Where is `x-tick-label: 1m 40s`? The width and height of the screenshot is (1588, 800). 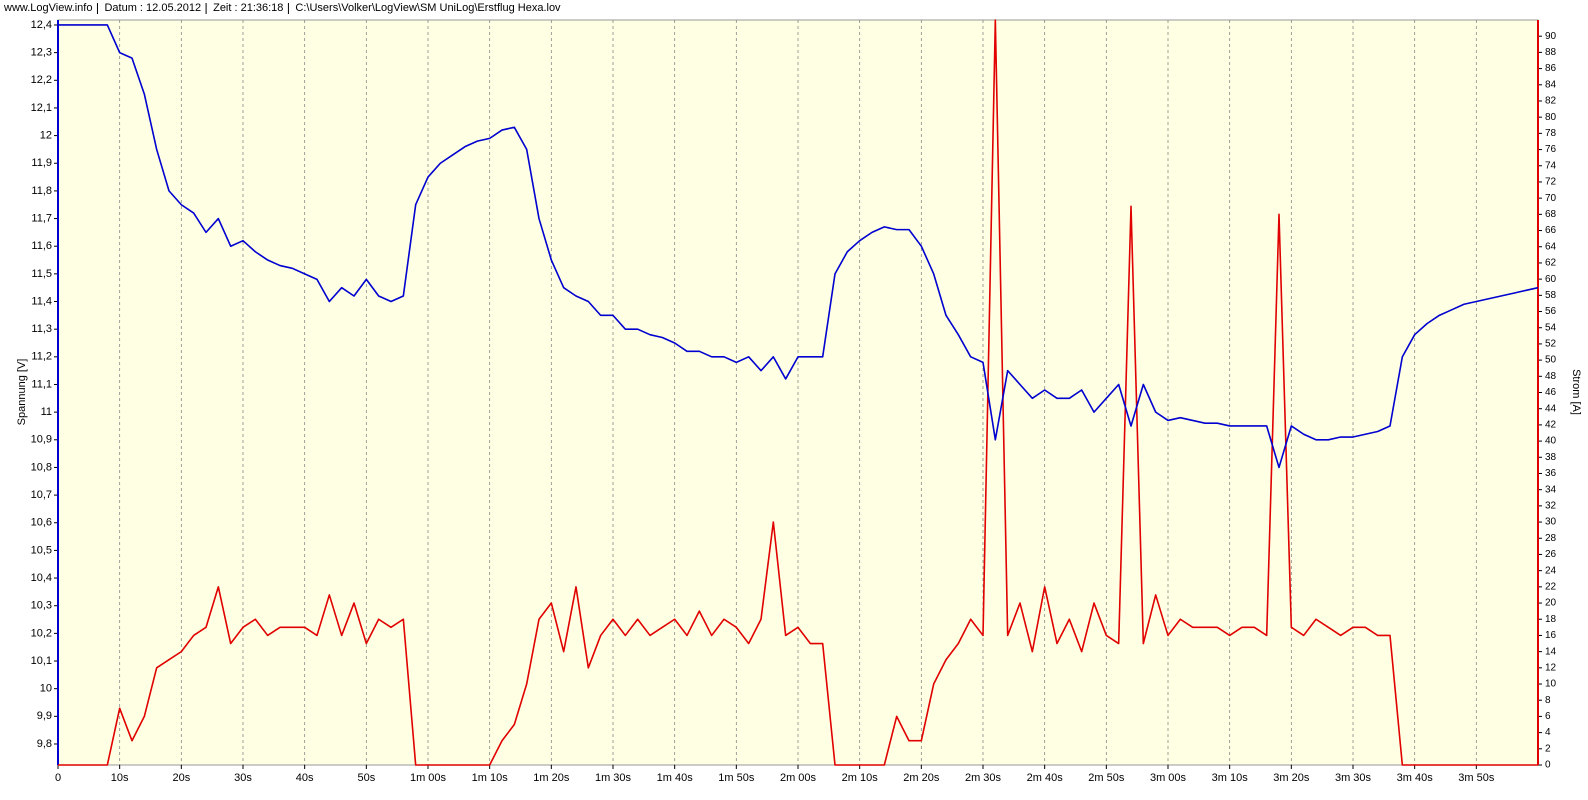
x-tick-label: 1m 40s is located at coordinates (675, 778).